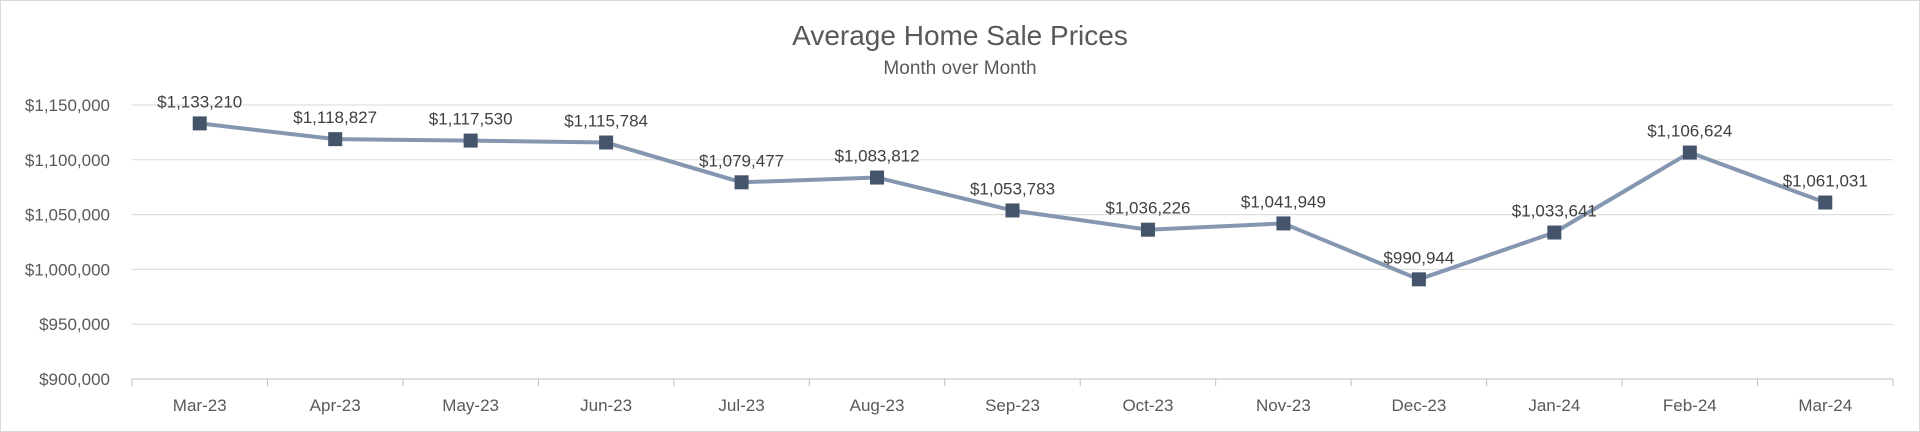 Image resolution: width=1920 pixels, height=432 pixels. I want to click on y-tick-label: $1,050,000, so click(67, 215).